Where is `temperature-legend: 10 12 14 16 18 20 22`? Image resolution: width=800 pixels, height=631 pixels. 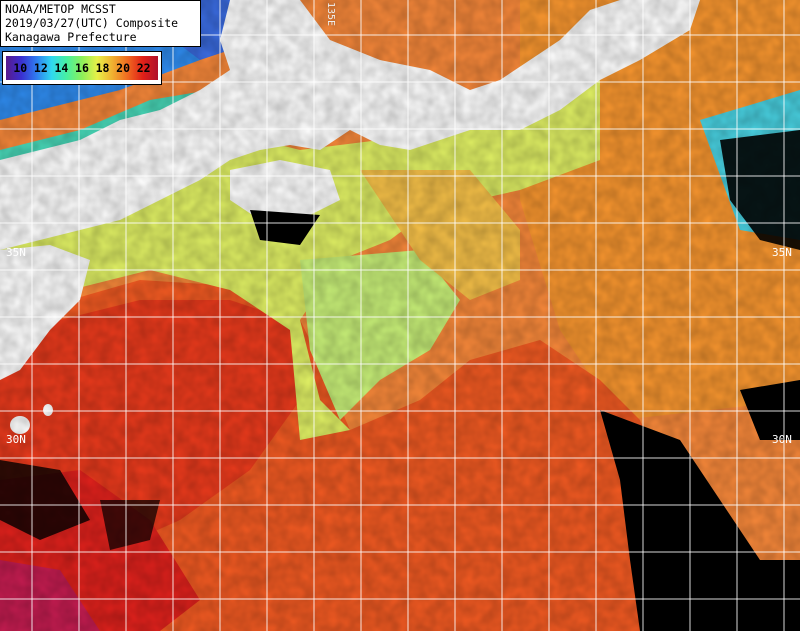 temperature-legend: 10 12 14 16 18 20 22 is located at coordinates (82, 68).